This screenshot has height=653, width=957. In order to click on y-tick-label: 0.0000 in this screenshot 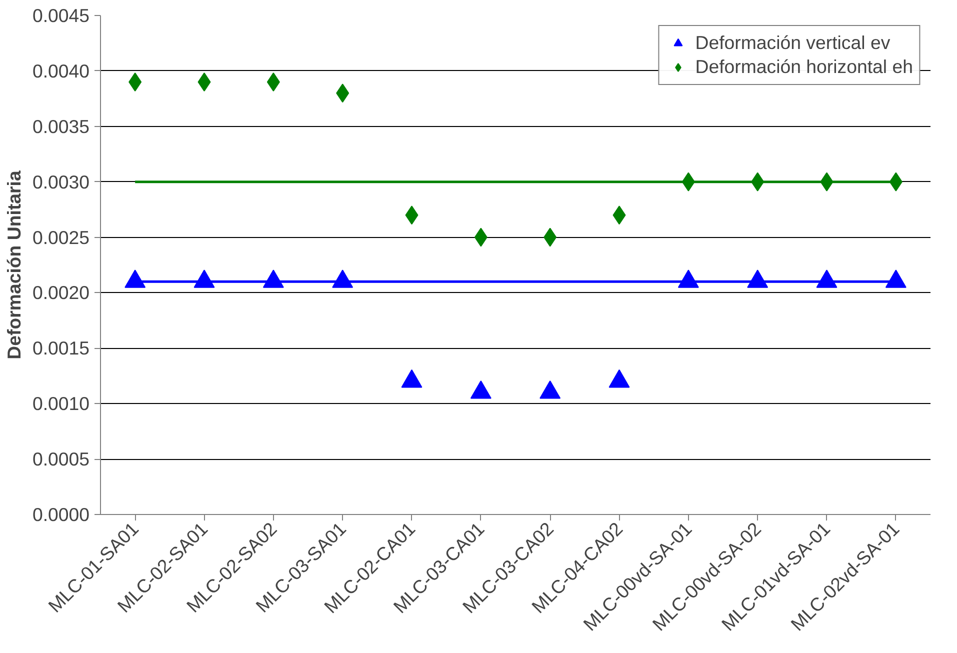, I will do `click(61, 514)`.